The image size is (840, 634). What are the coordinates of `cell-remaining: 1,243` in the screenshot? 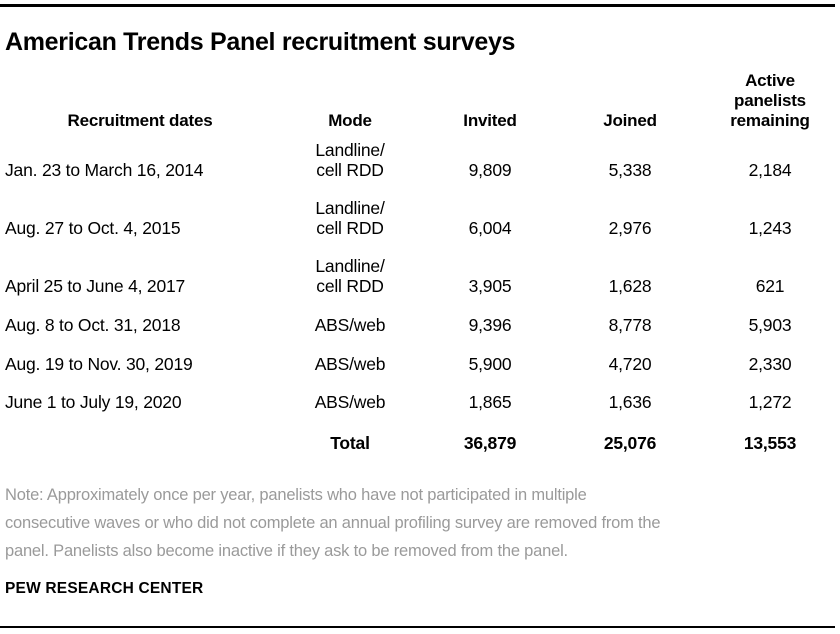 It's located at (770, 227).